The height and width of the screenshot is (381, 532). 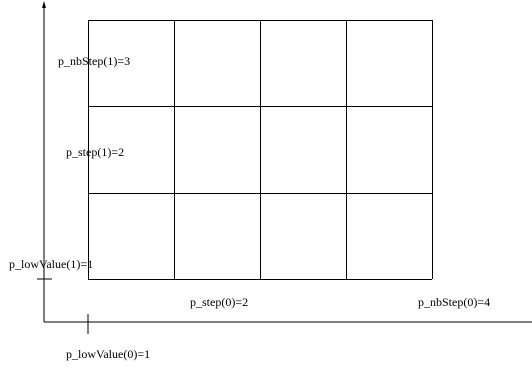 I want to click on label-step-1: p_step(1)=2, so click(x=95, y=152).